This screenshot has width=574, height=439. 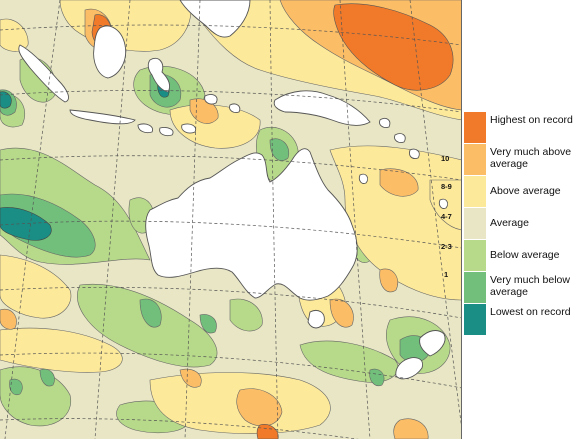 I want to click on decile-label-2-3: 2-3, so click(x=446, y=246).